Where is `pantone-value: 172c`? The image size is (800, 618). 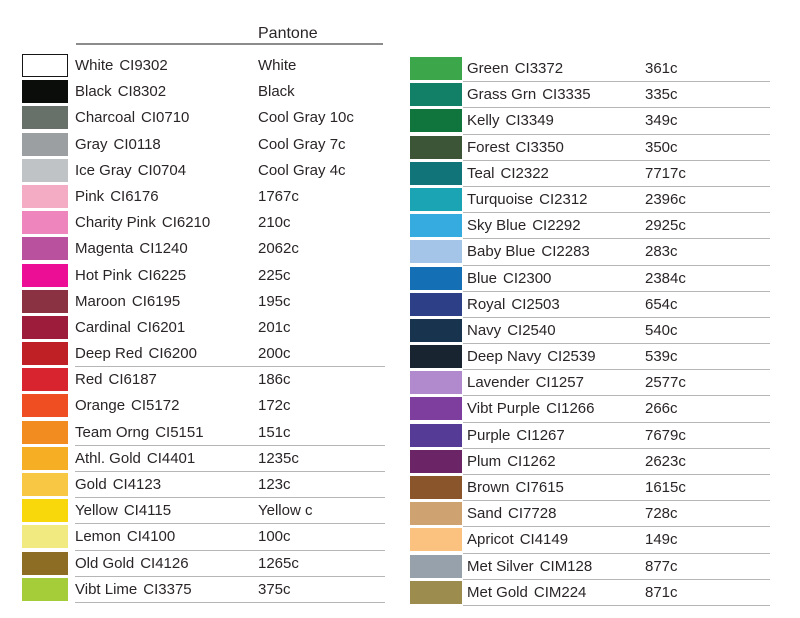
pantone-value: 172c is located at coordinates (274, 406).